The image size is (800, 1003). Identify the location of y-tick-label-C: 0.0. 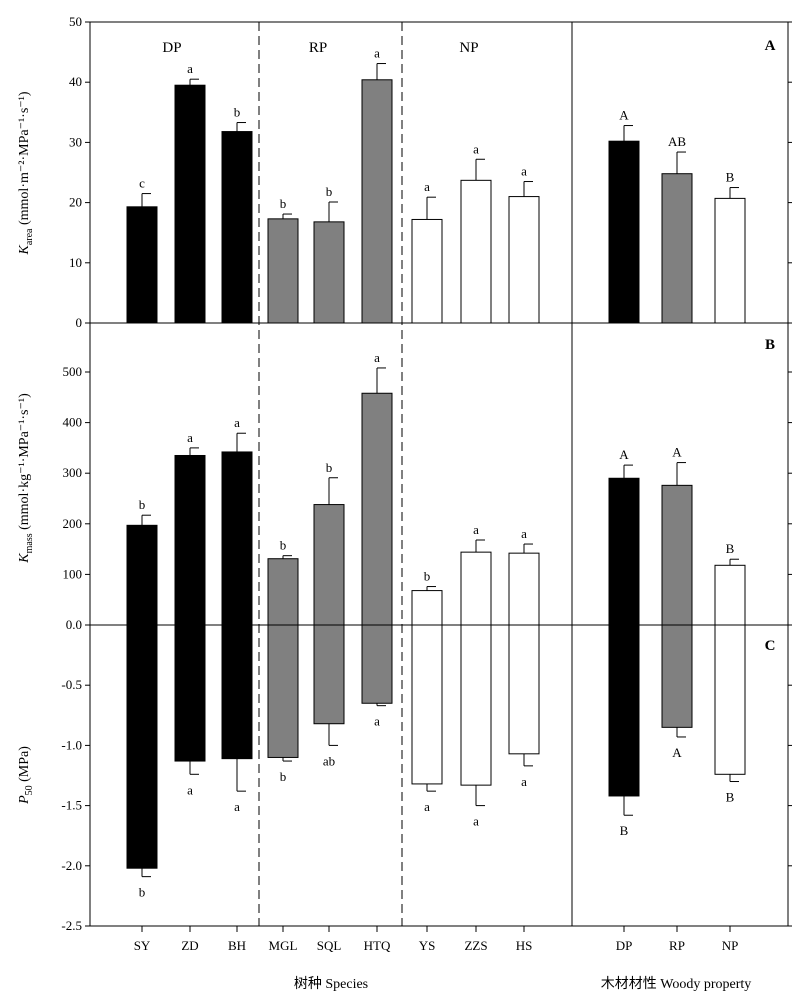
(74, 624).